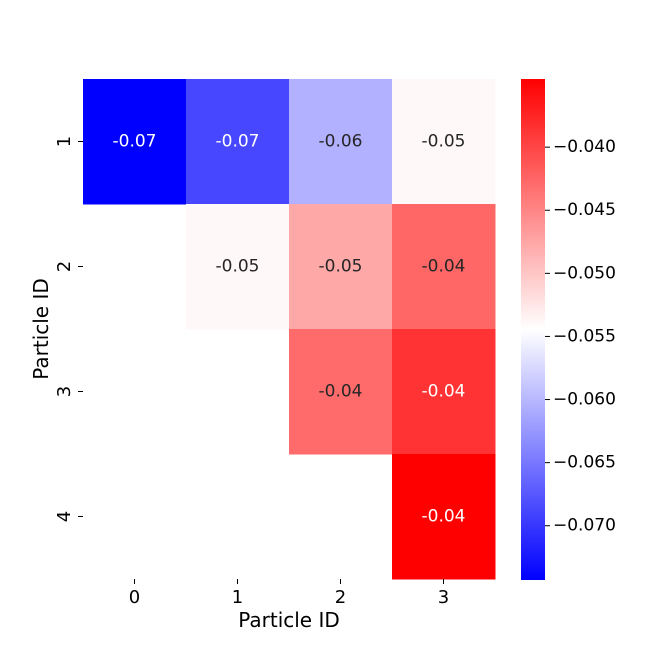 The width and height of the screenshot is (664, 664). I want to click on y-tick-label: 2, so click(64, 266).